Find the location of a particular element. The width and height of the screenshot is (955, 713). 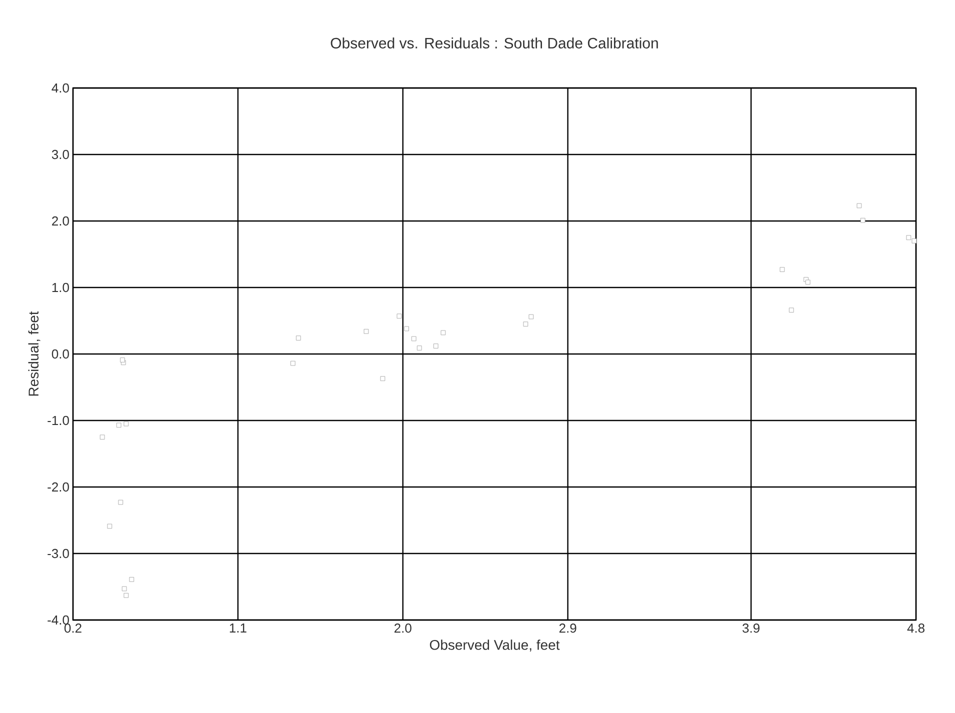

x-axis-title: Observed Value, feet is located at coordinates (495, 646).